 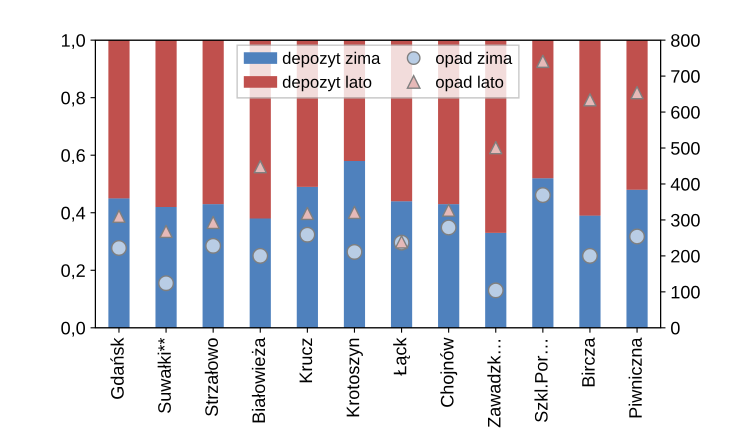 I want to click on x-tick-label: Bircza, so click(x=588, y=362).